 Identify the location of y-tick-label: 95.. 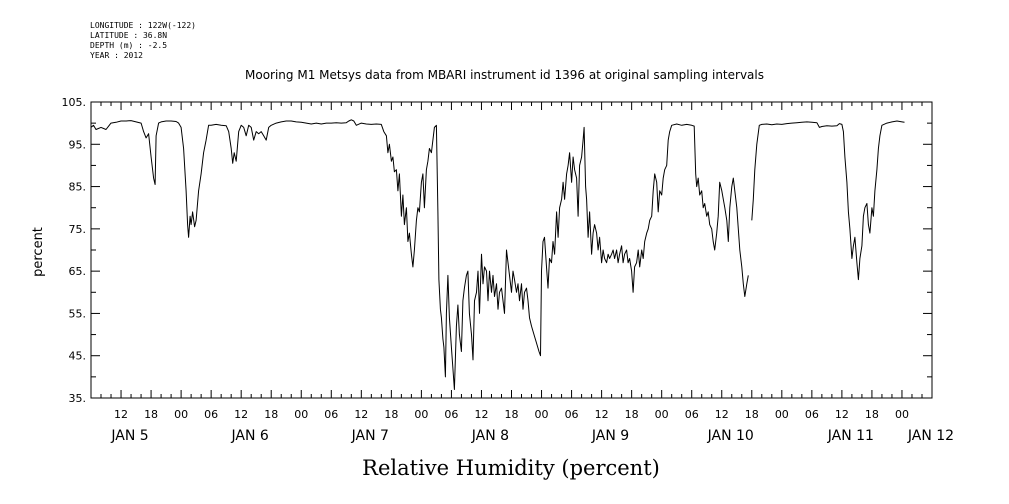
(78, 144).